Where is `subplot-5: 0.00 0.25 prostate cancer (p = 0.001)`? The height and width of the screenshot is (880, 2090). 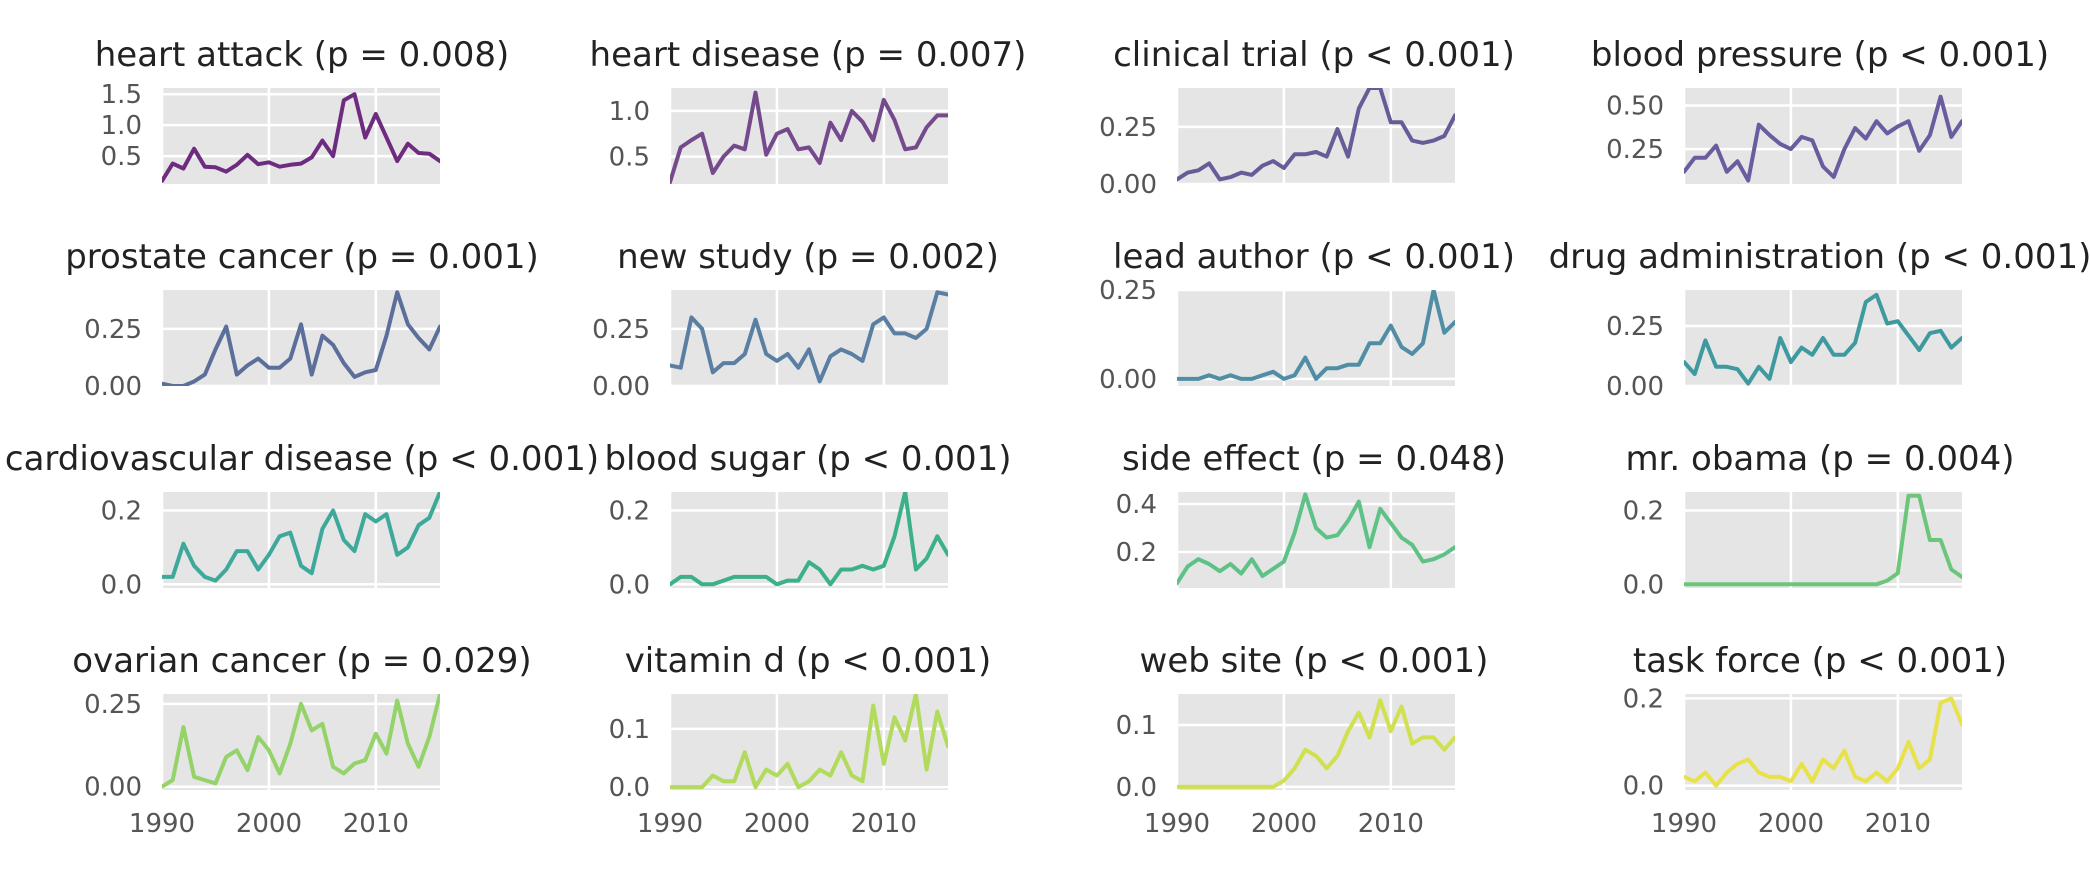
subplot-5: 0.00 0.25 prostate cancer (p = 0.001) is located at coordinates (302, 319).